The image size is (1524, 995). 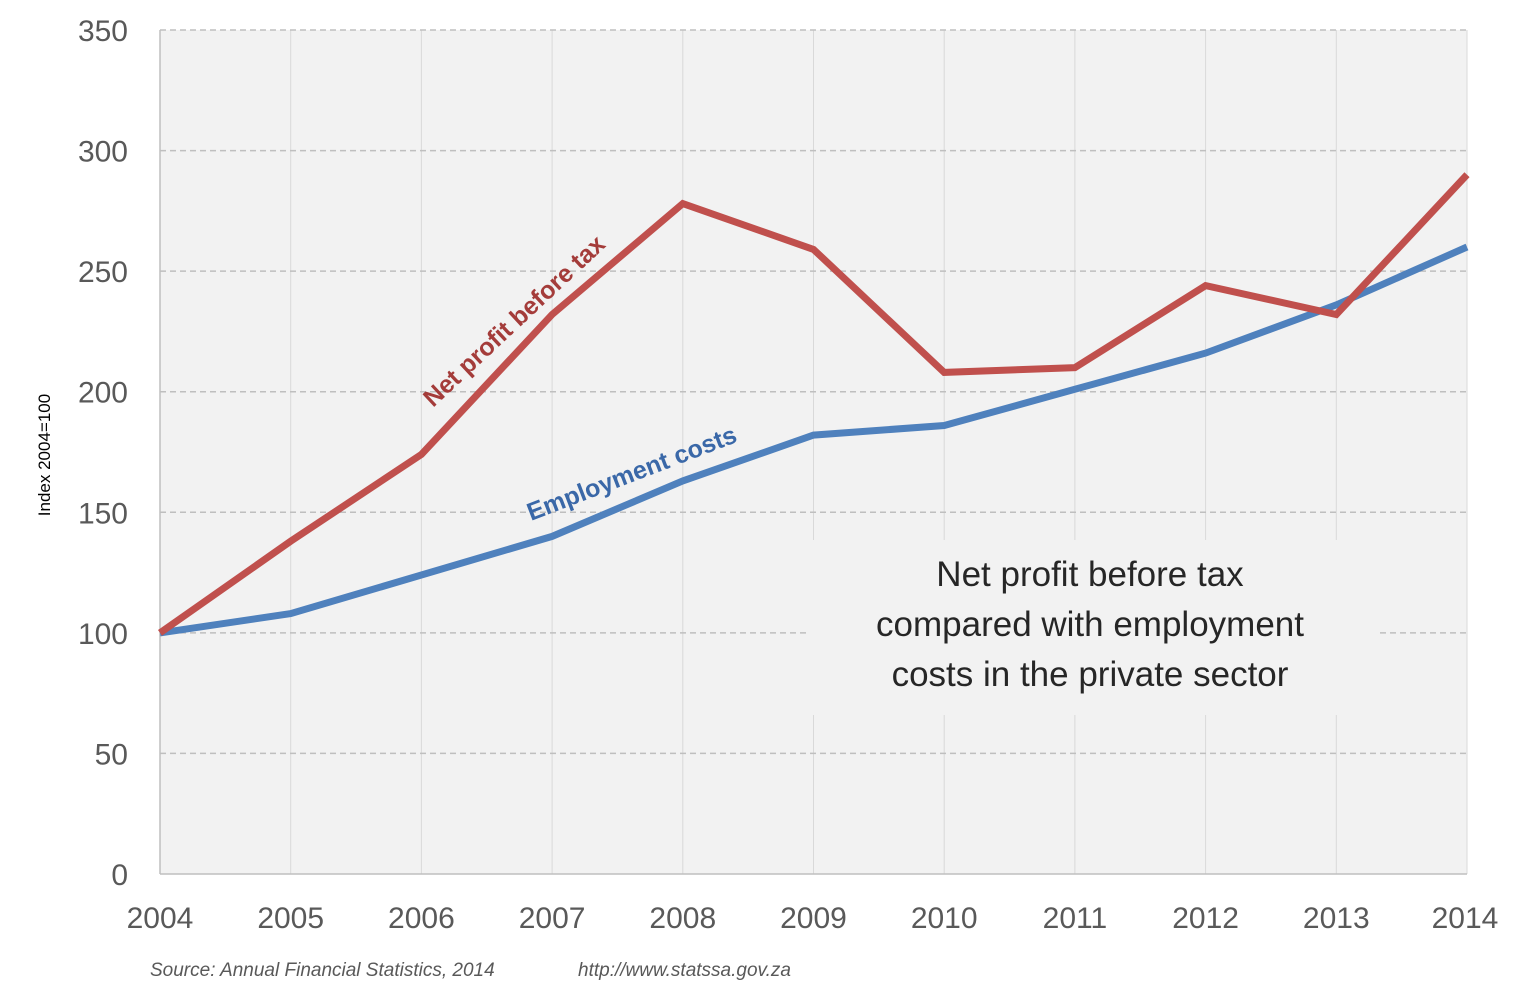 I want to click on y-tick-label: 50, so click(x=111, y=754).